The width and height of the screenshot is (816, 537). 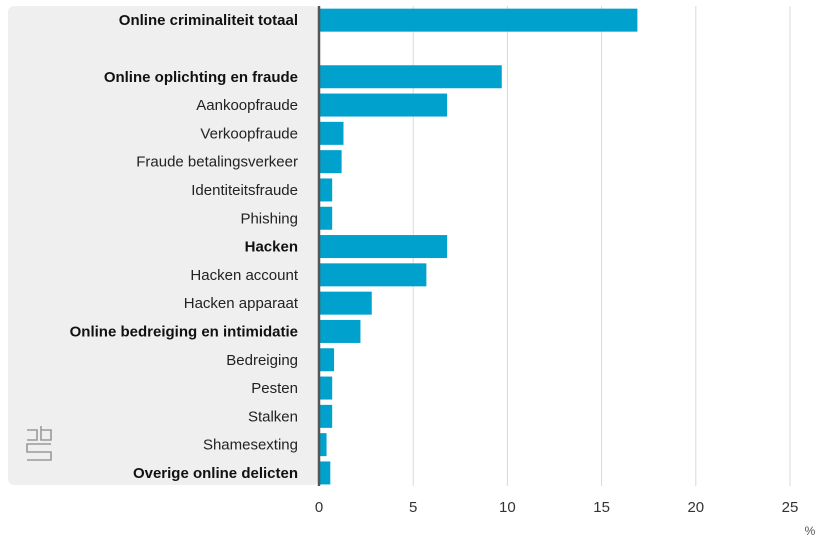 I want to click on bar-hacken-apparaat, so click(x=345, y=303).